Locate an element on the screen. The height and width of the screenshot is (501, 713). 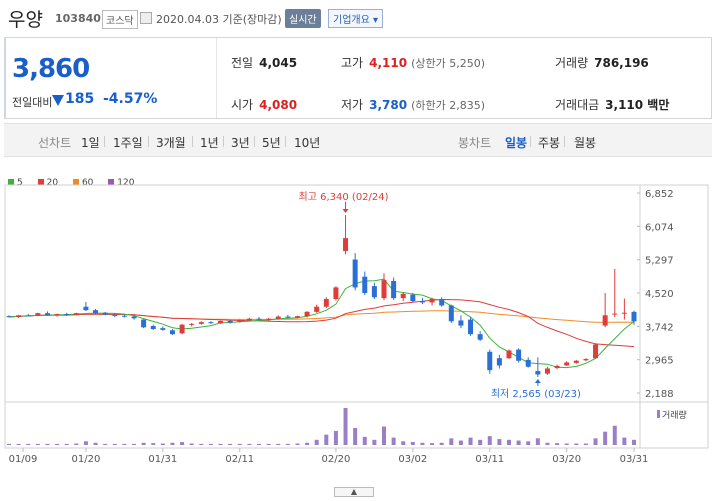
tab-1y: 1년 is located at coordinates (209, 143).